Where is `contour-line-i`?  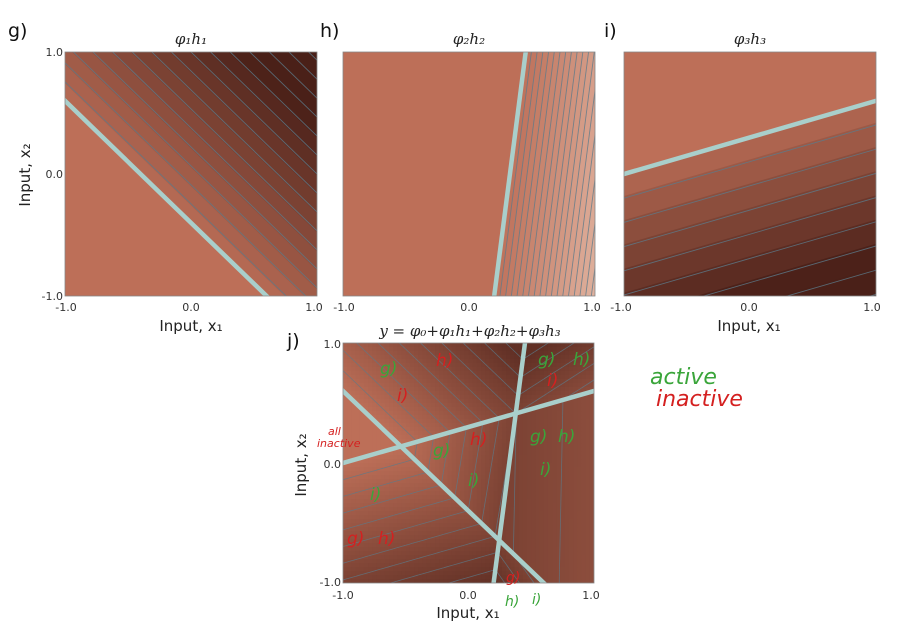
contour-line-i is located at coordinates (730, 501).